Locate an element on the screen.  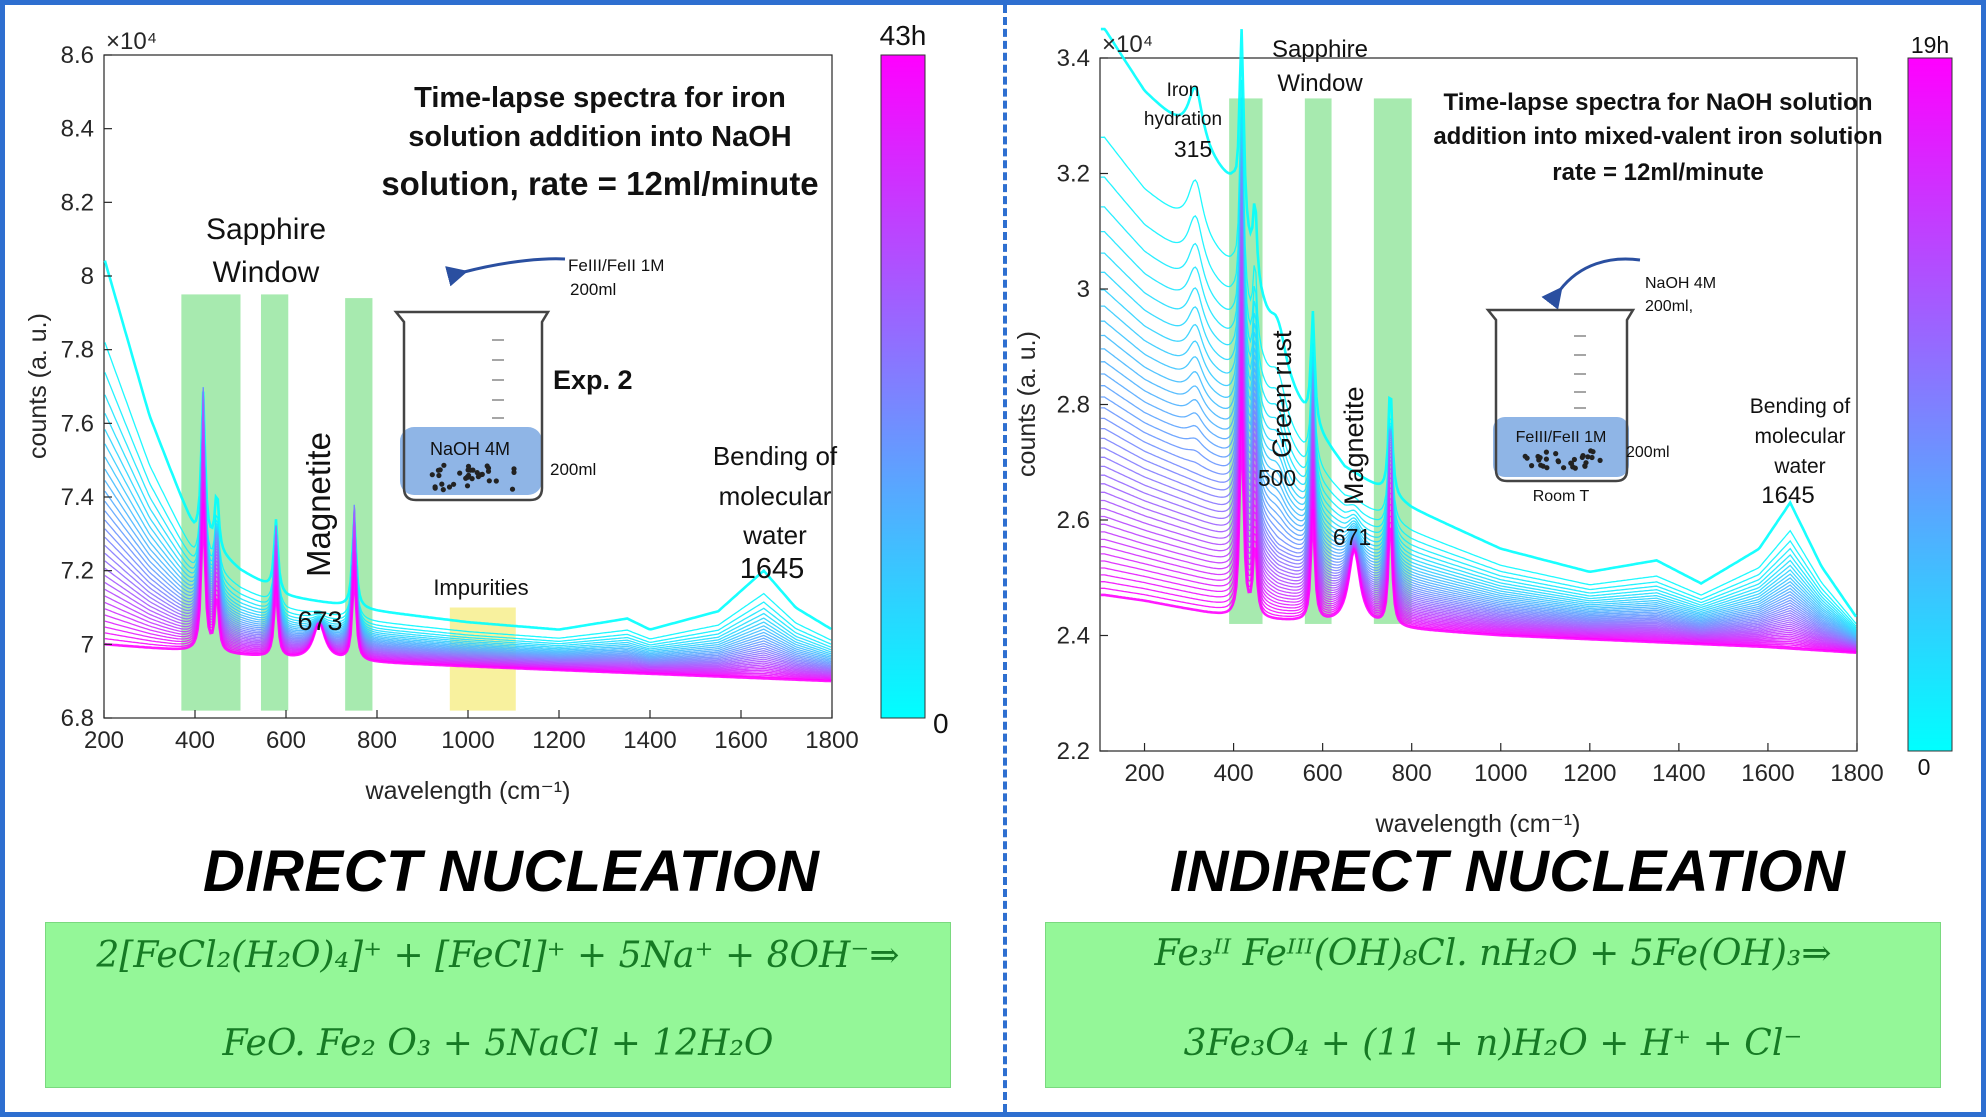
right-magnetite-label: Magnetite is located at coordinates (1354, 445).